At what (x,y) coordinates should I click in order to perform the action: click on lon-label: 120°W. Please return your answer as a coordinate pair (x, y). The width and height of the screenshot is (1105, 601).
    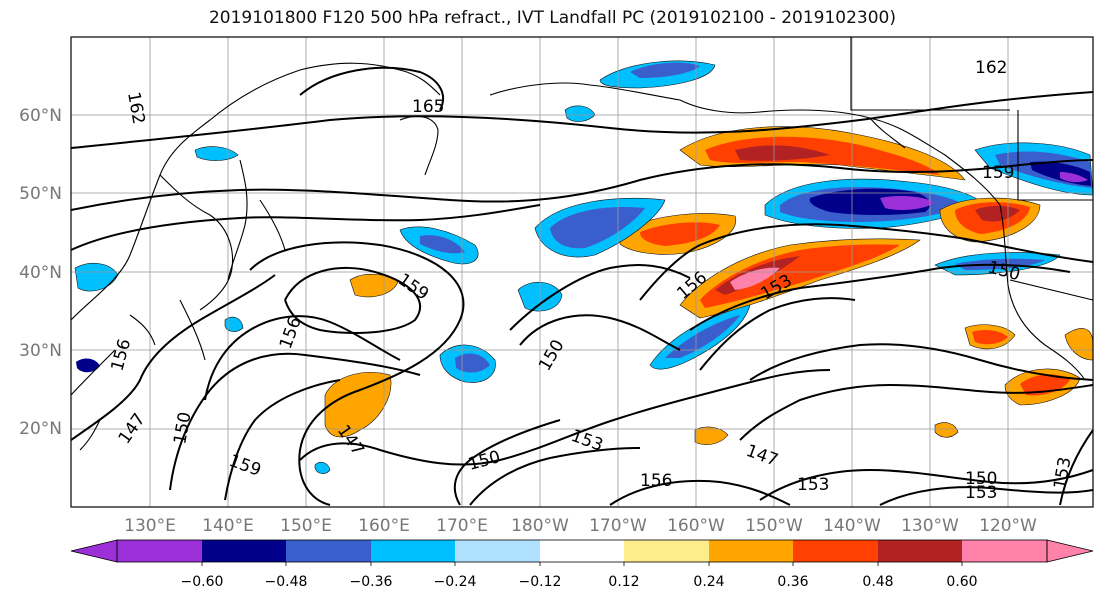
    Looking at the image, I should click on (1008, 526).